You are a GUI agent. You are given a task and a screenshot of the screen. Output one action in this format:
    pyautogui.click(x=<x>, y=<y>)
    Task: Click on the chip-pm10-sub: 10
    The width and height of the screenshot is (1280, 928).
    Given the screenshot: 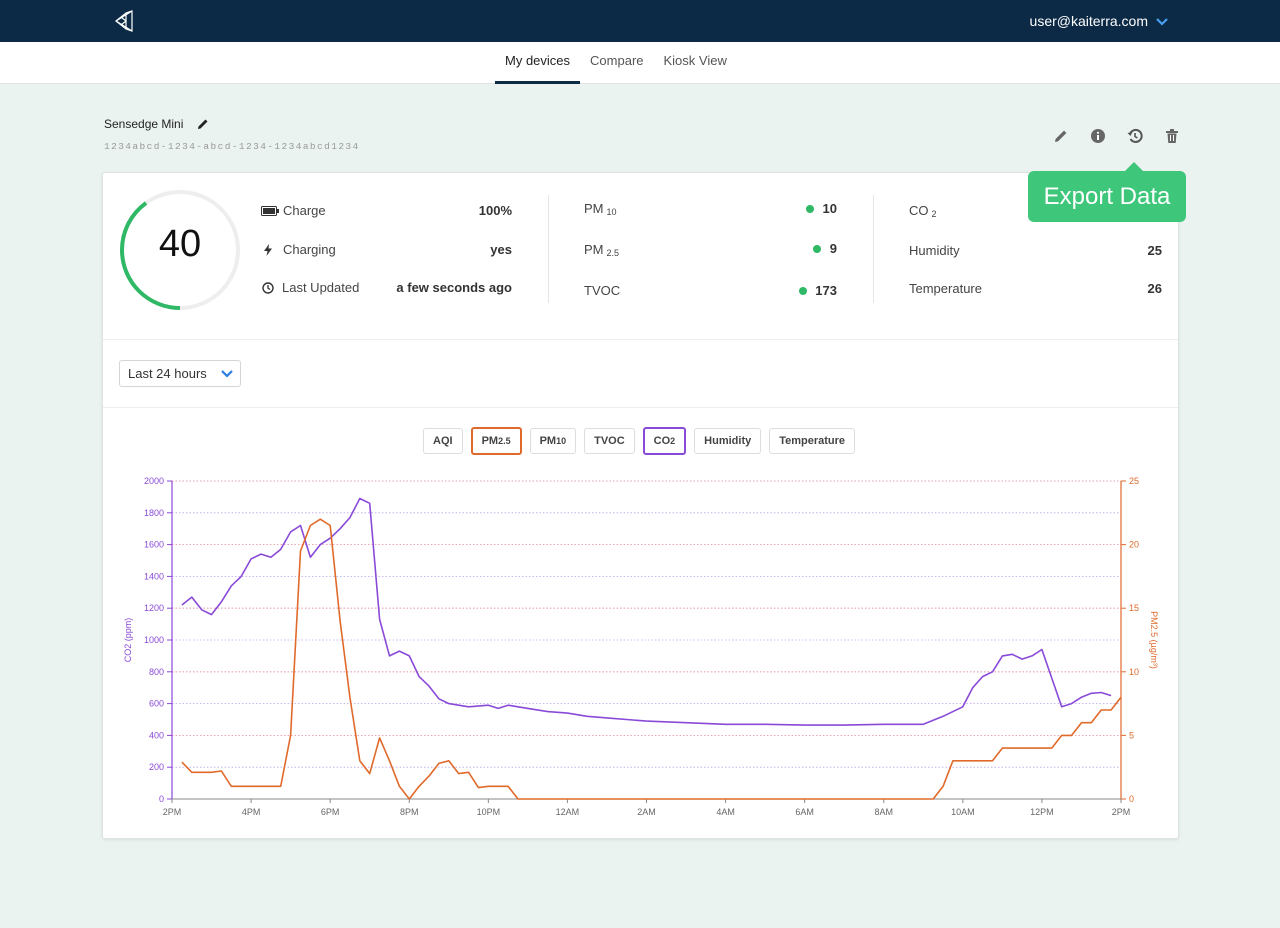 What is the action you would take?
    pyautogui.click(x=561, y=441)
    